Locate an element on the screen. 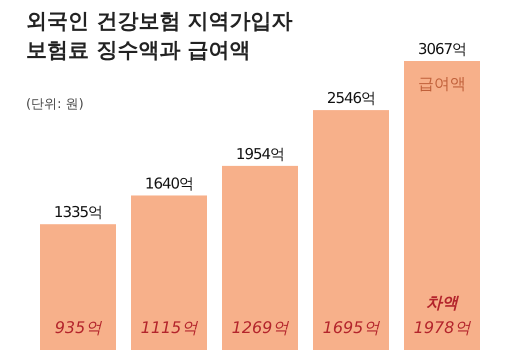 This screenshot has width=529, height=350. data-label: 1335억 is located at coordinates (78, 212).